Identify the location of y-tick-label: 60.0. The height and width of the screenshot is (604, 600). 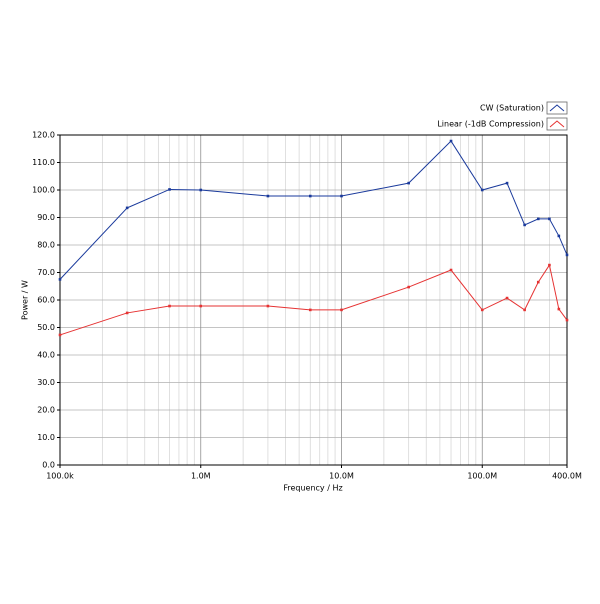
(46, 300).